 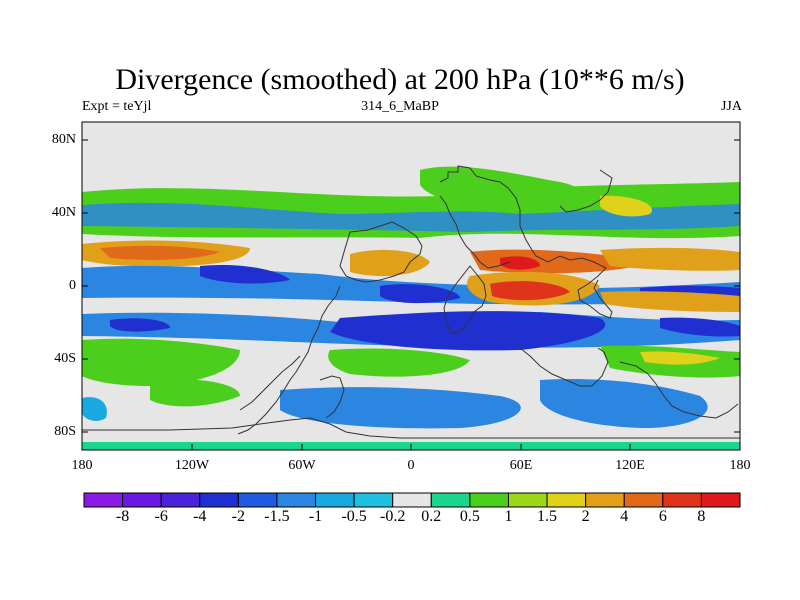 I want to click on season-label: JJA, so click(x=731, y=106).